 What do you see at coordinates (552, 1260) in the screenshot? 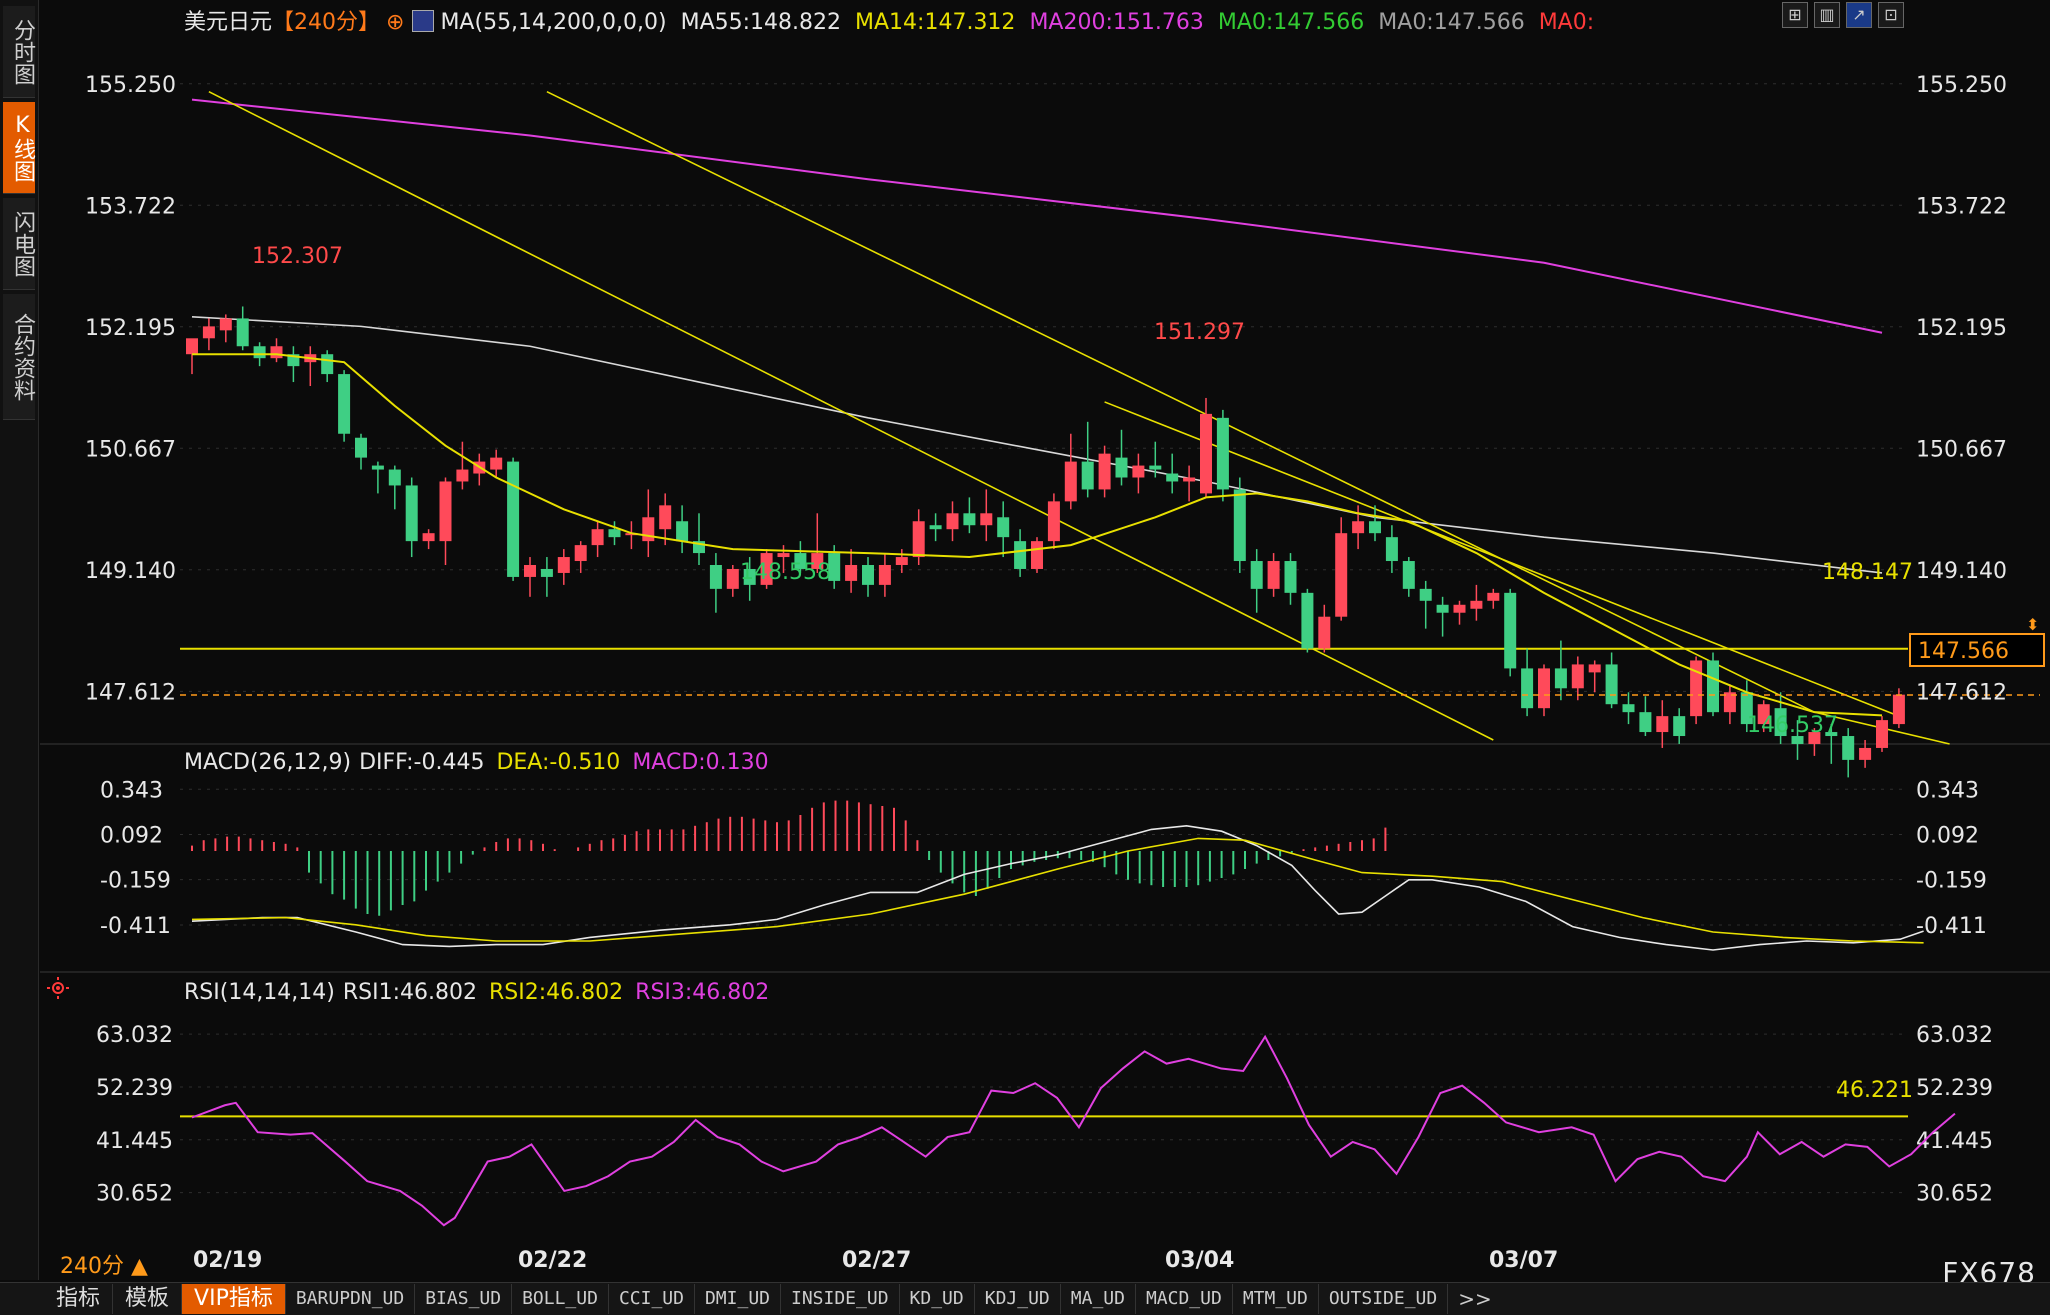
I see `date-label: 02/22` at bounding box center [552, 1260].